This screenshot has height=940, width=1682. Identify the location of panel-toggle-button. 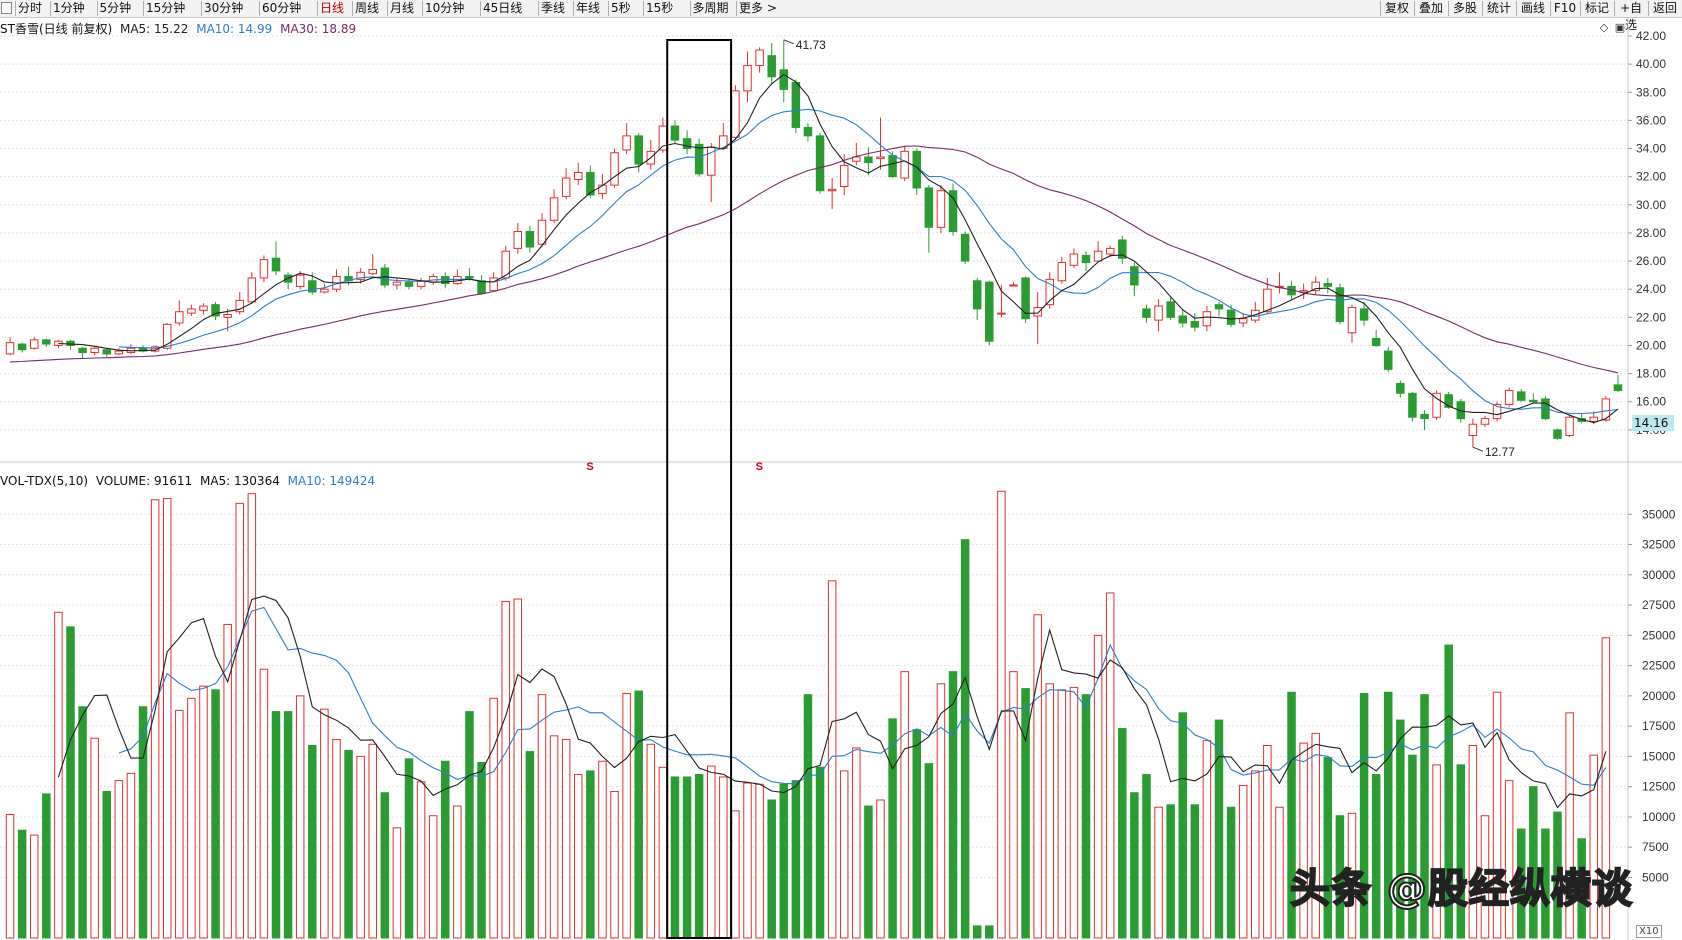
(6, 8).